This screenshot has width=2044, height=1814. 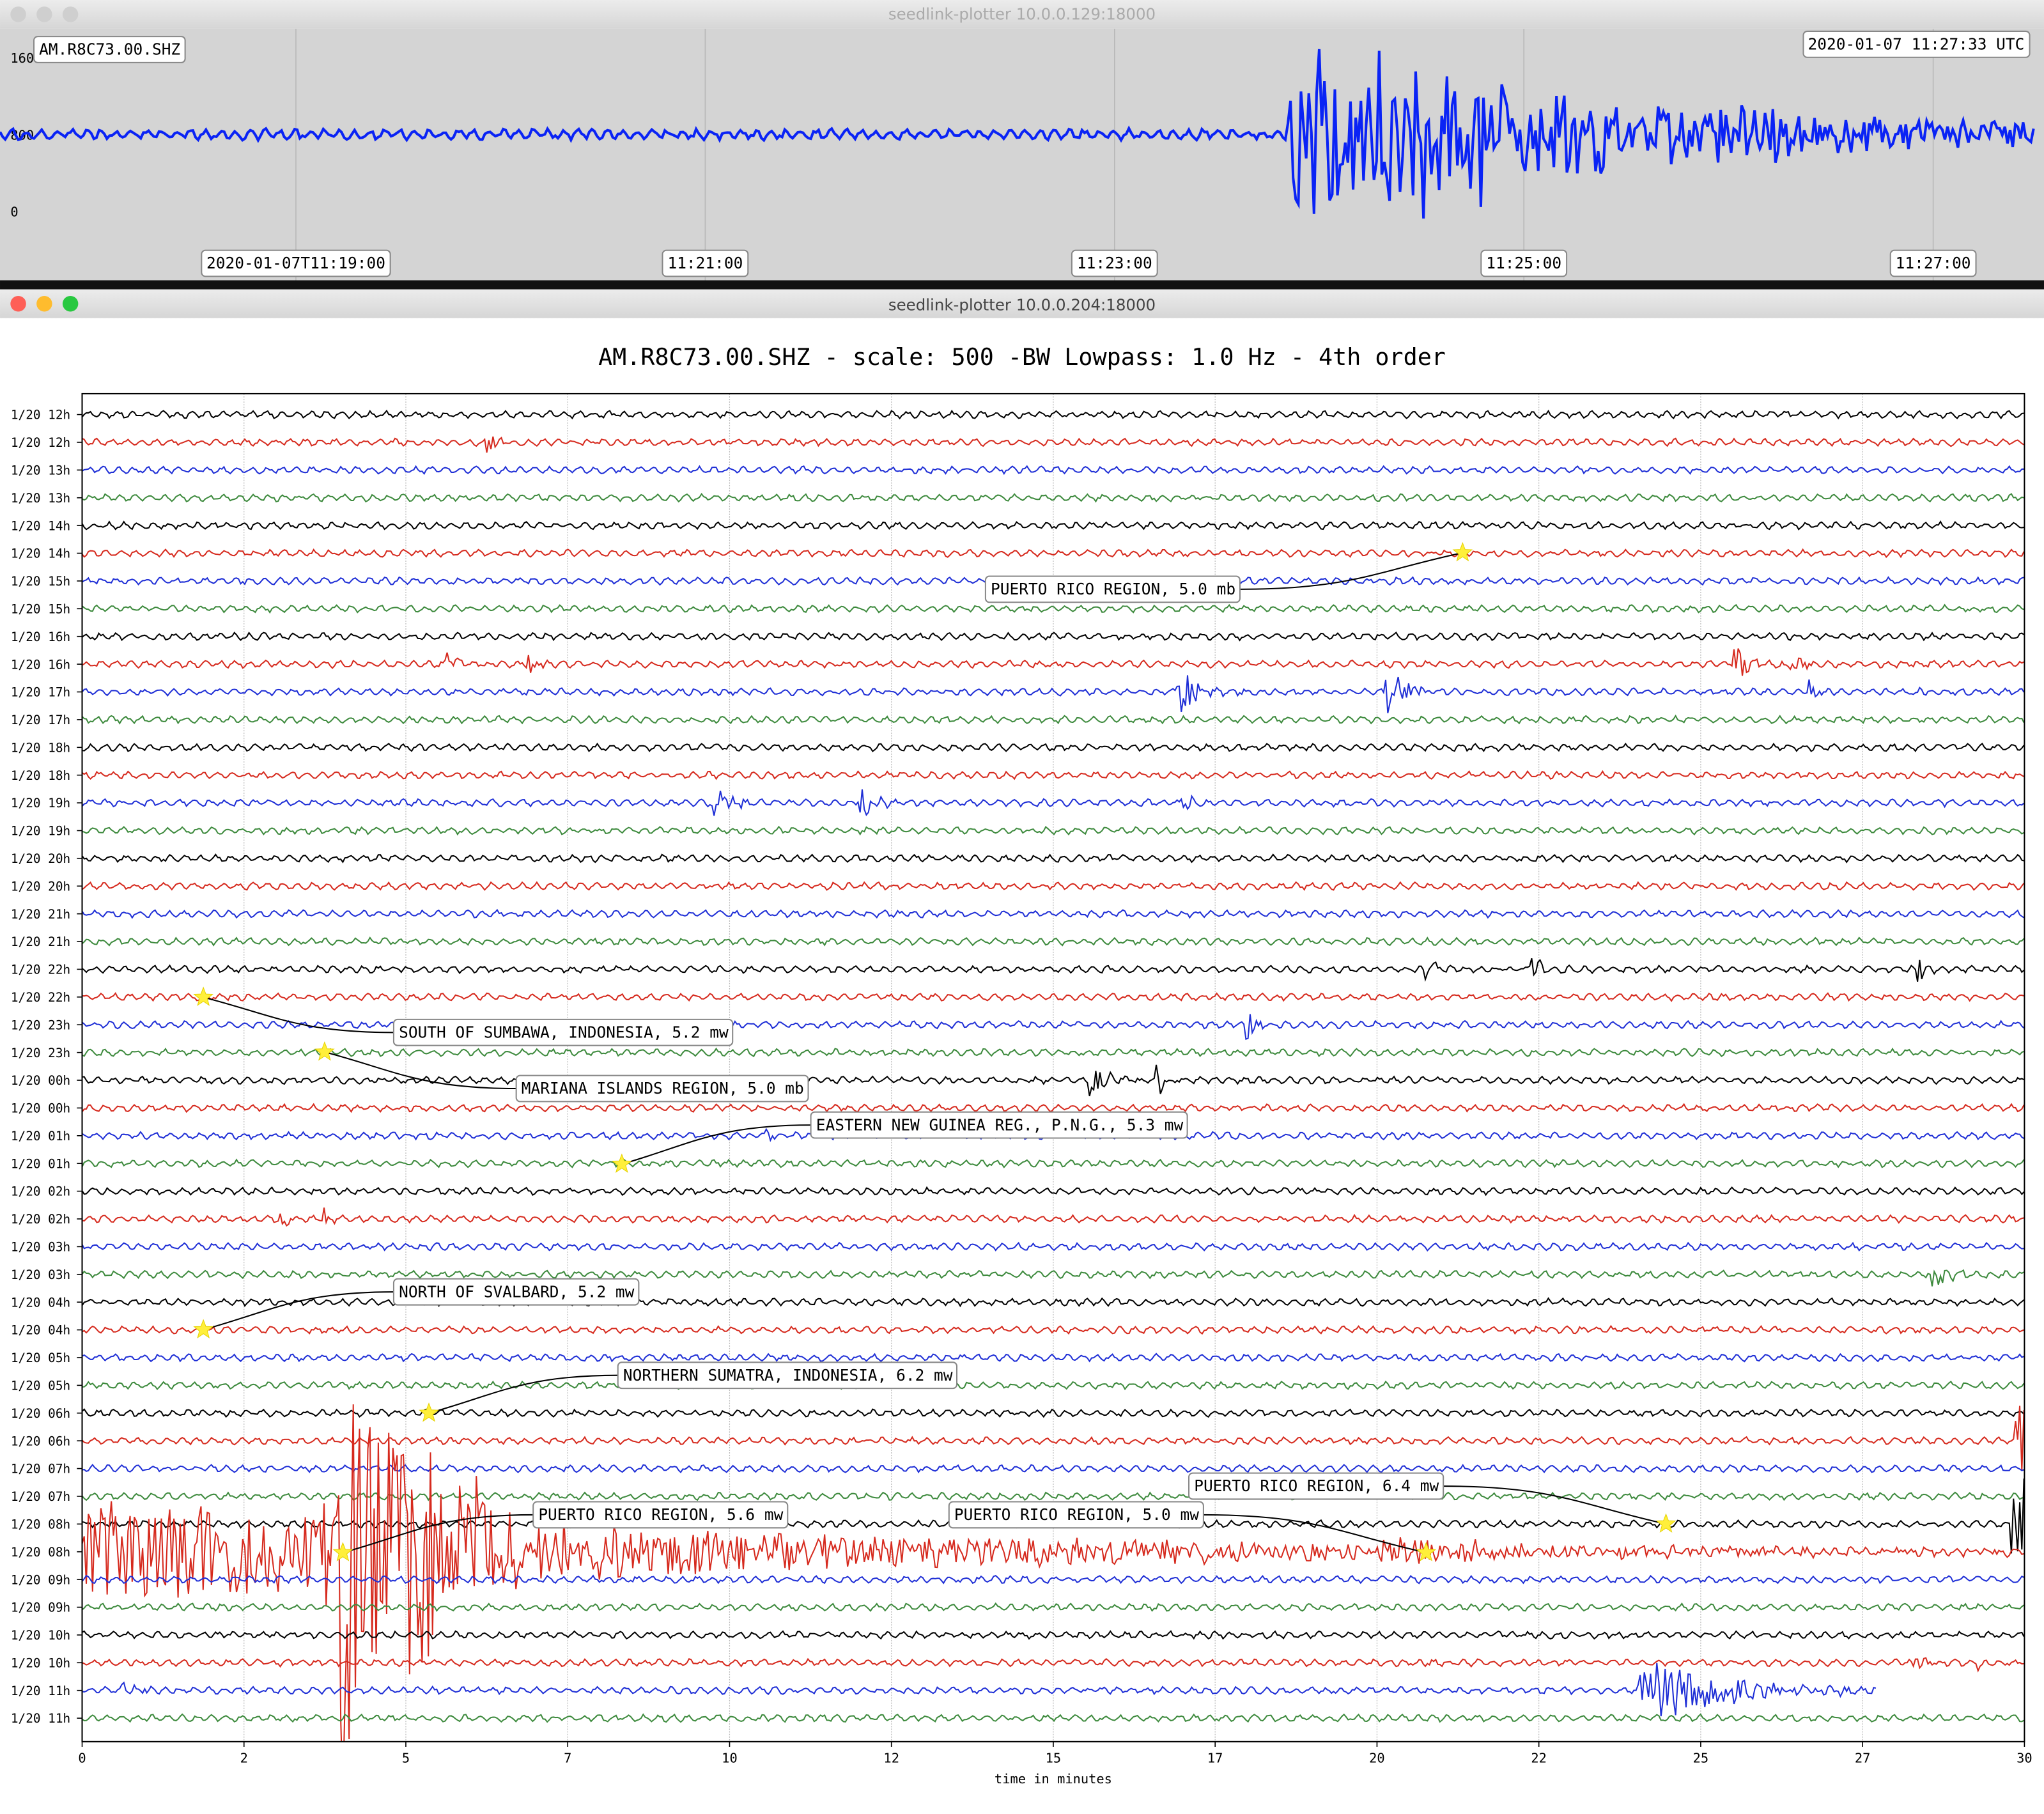 What do you see at coordinates (40, 831) in the screenshot?
I see `y-tick-label: 1/20 19h` at bounding box center [40, 831].